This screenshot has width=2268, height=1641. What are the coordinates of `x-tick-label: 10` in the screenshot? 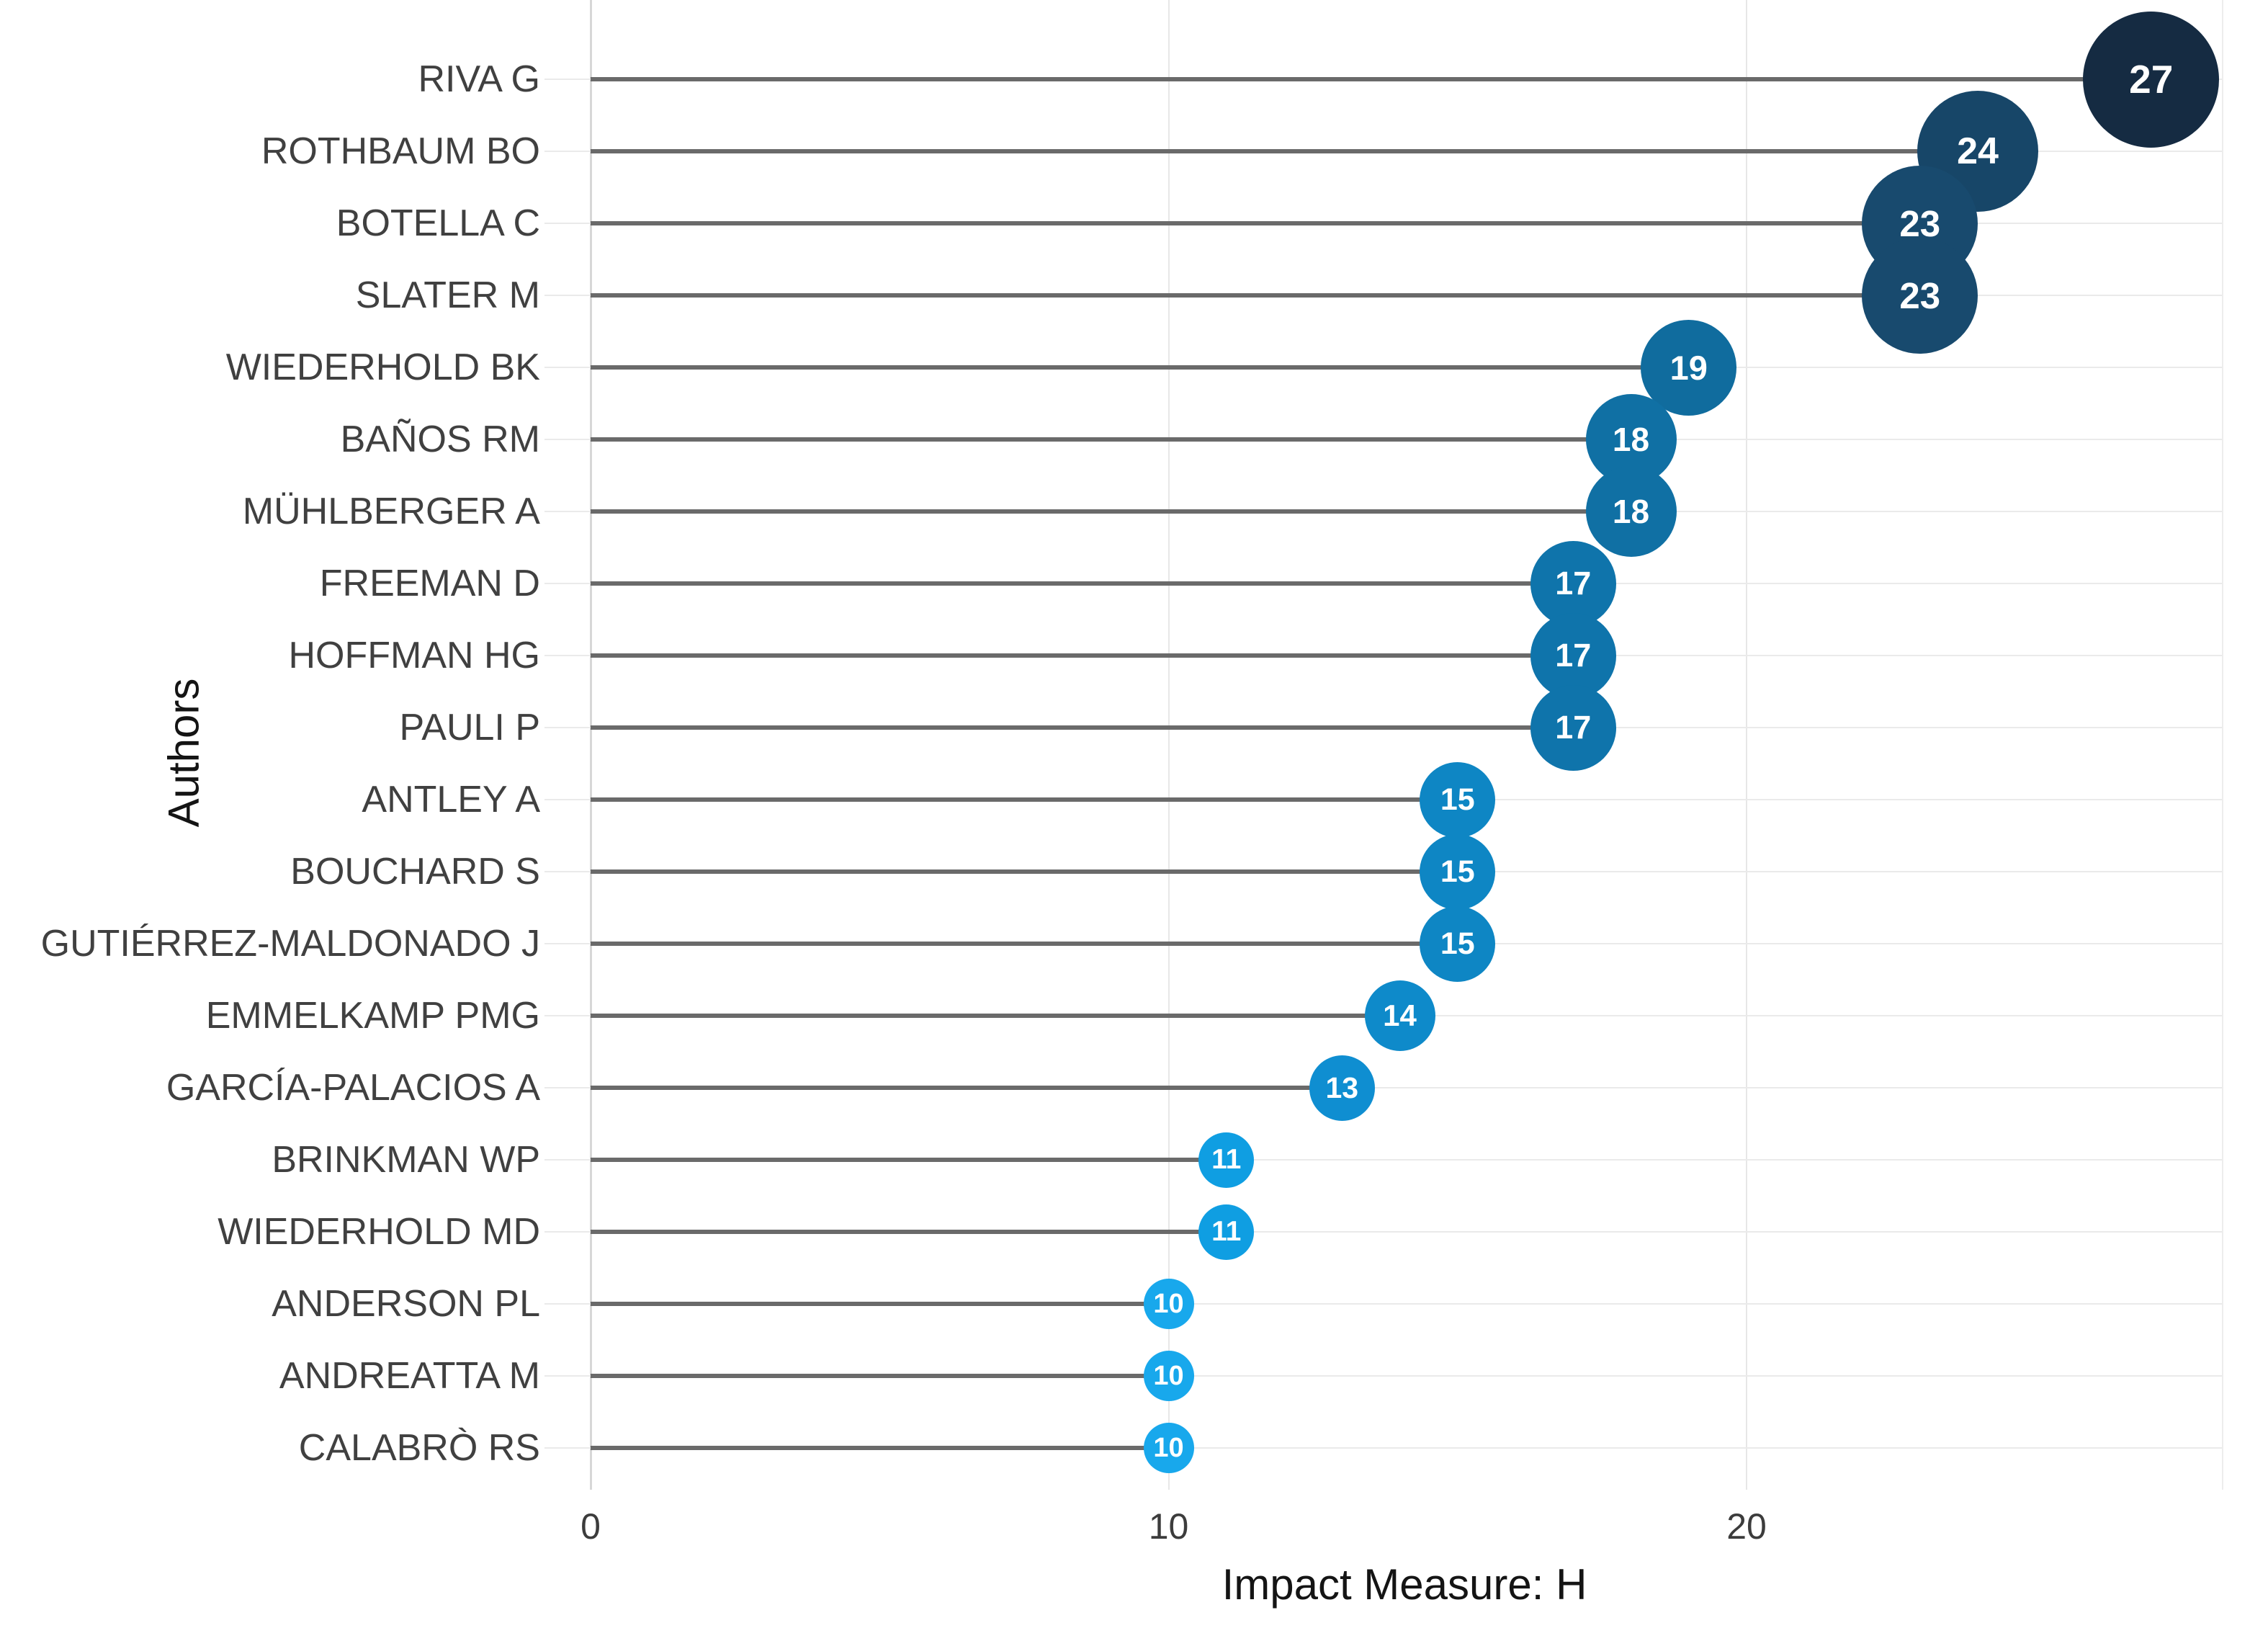 It's located at (1168, 1526).